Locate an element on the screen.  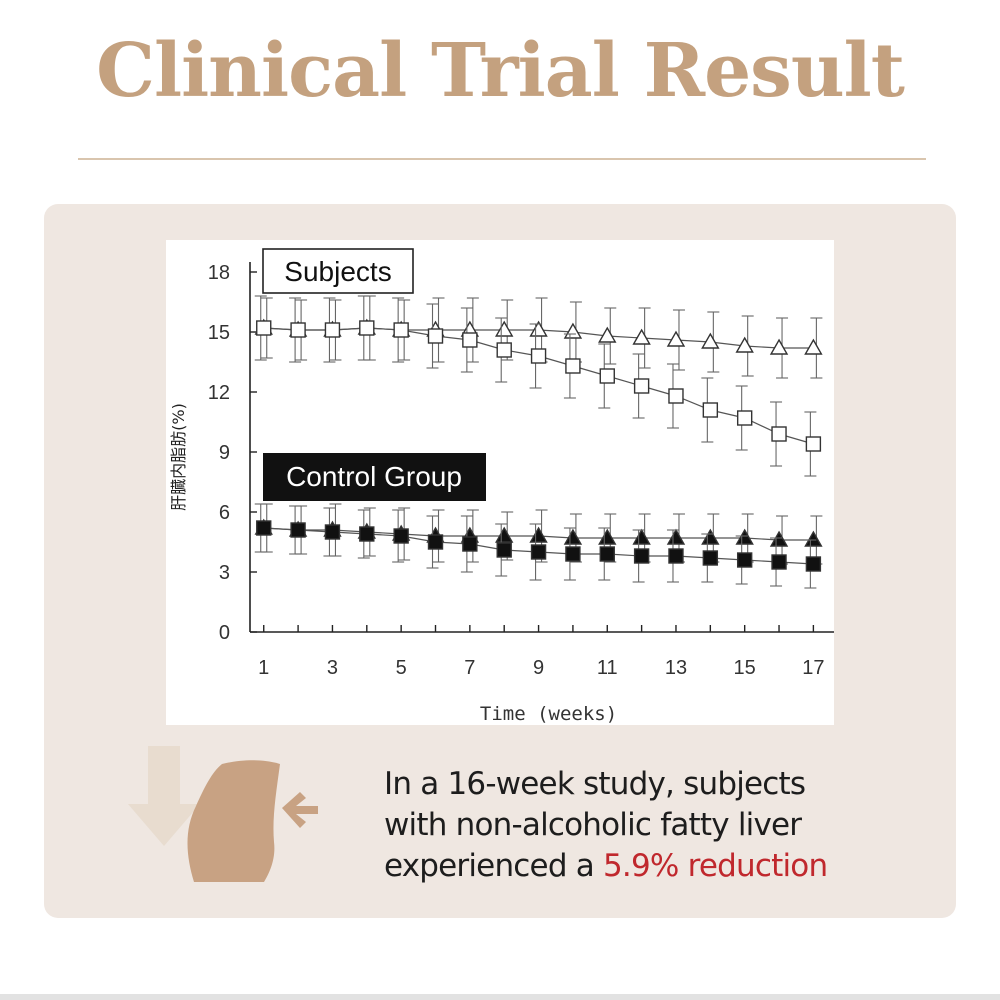
control-group-label: Control Group is located at coordinates (374, 476).